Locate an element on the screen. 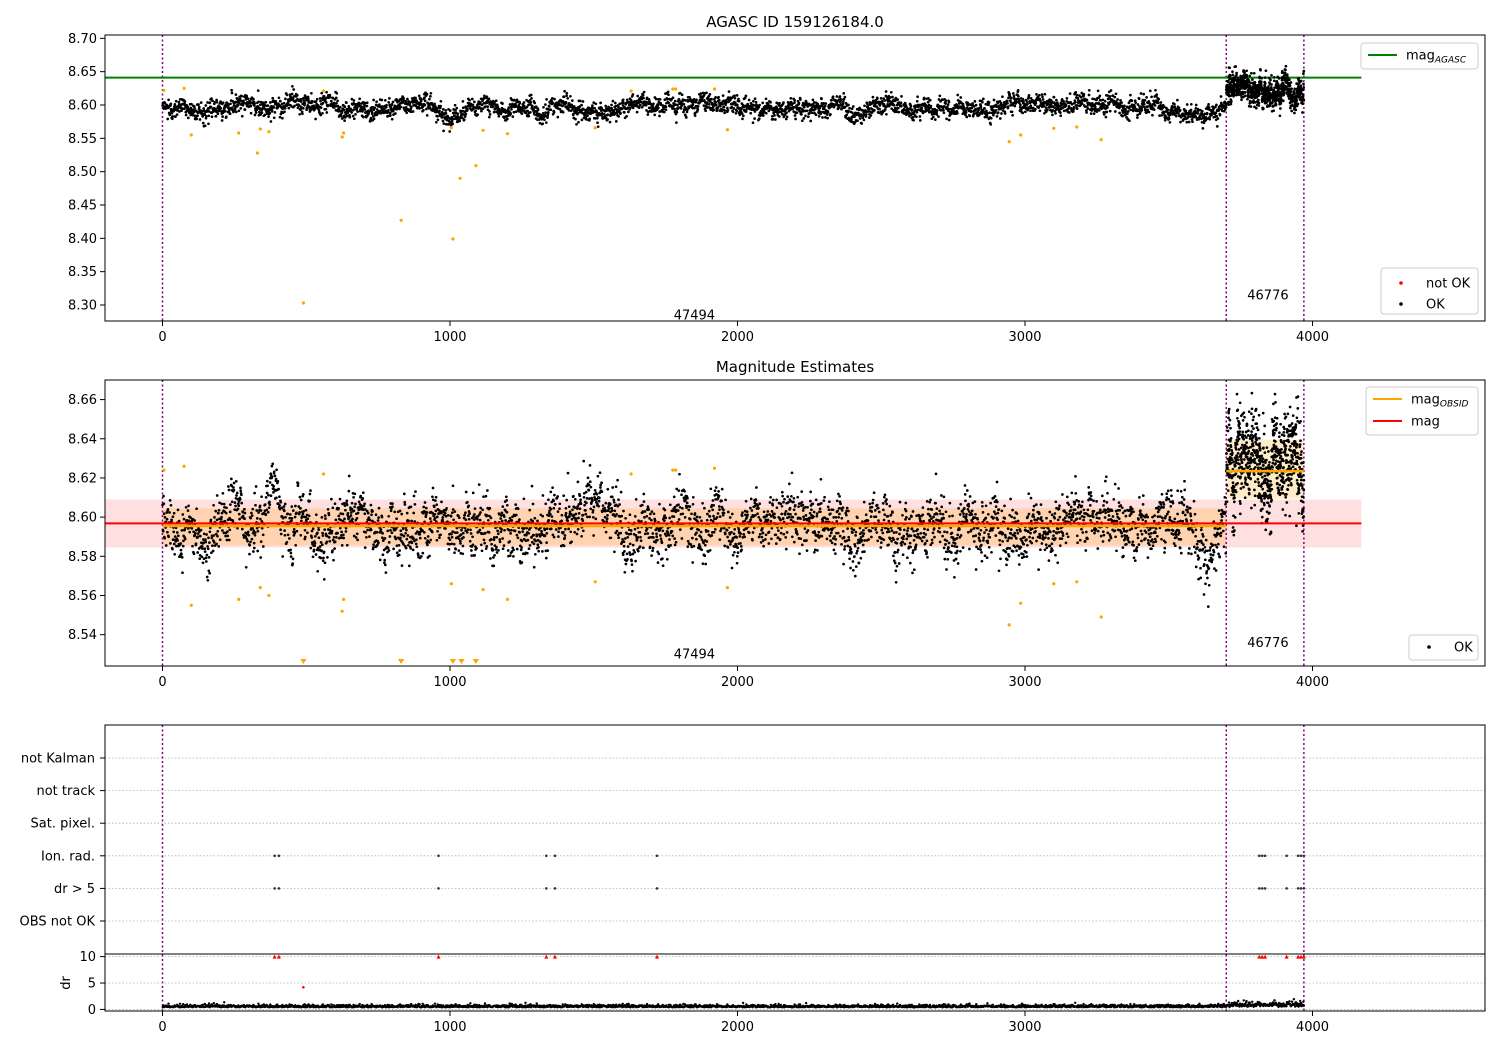 The width and height of the screenshot is (1500, 1050). y-tick-label: 8.55 is located at coordinates (82, 139).